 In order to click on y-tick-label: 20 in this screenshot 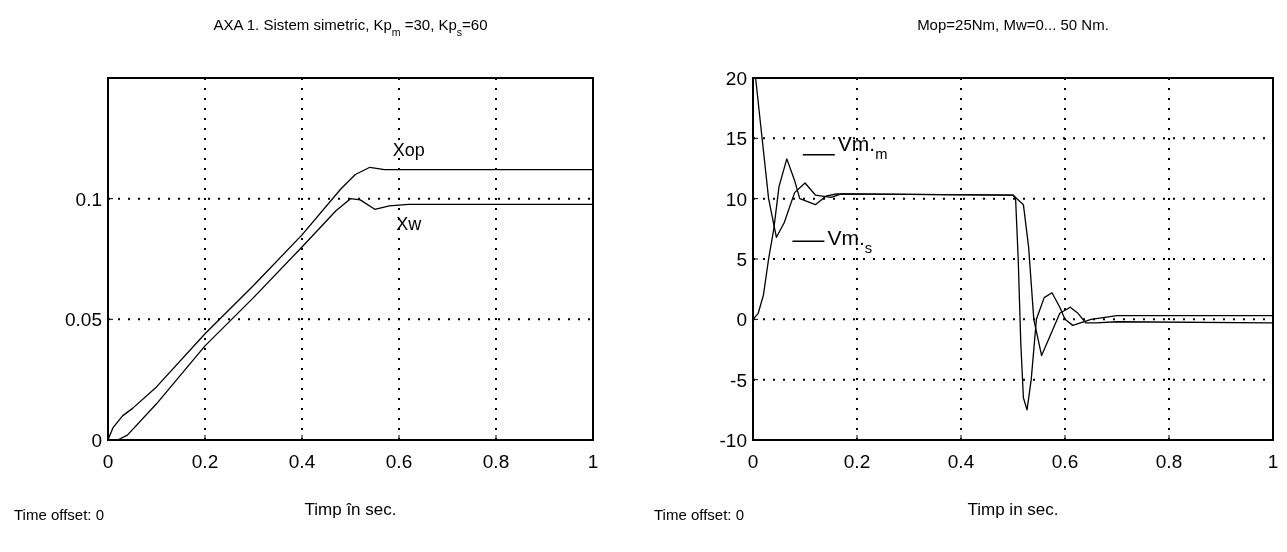, I will do `click(736, 78)`.